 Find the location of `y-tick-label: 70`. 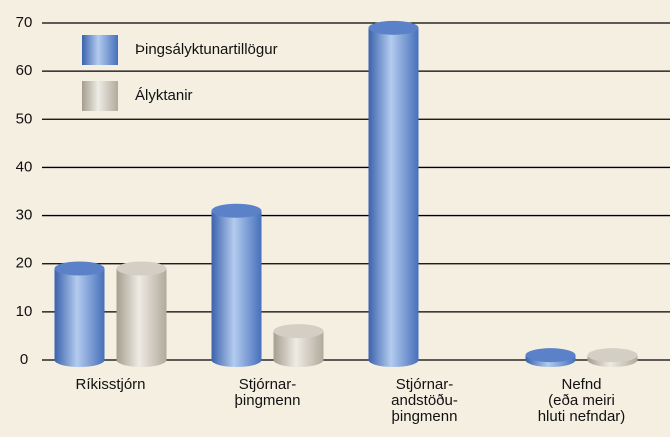

y-tick-label: 70 is located at coordinates (24, 22).